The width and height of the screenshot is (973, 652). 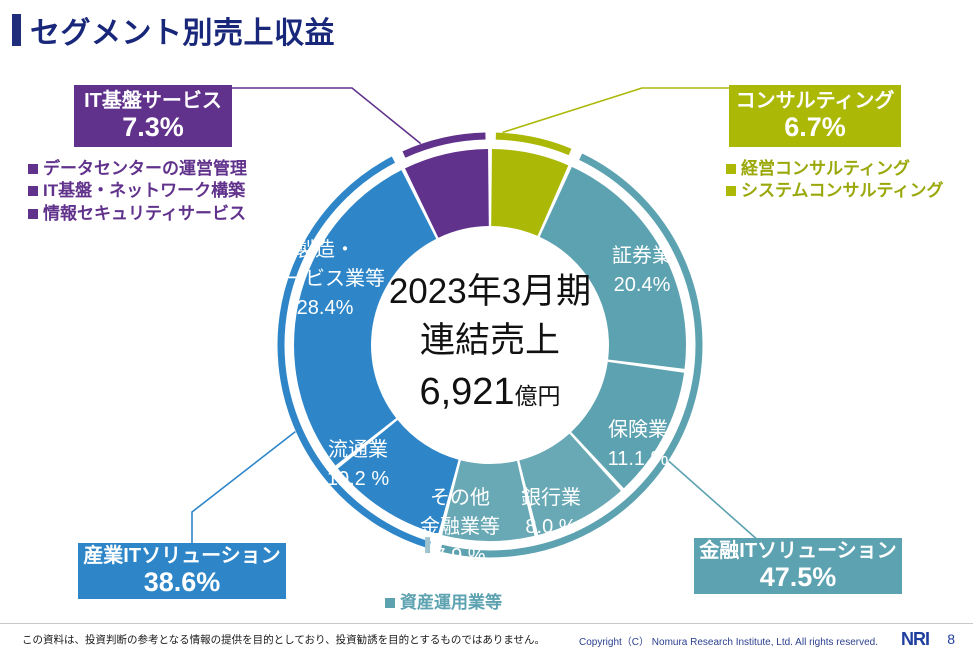 I want to click on list-item-label: データセンターの運営管理, so click(x=145, y=168).